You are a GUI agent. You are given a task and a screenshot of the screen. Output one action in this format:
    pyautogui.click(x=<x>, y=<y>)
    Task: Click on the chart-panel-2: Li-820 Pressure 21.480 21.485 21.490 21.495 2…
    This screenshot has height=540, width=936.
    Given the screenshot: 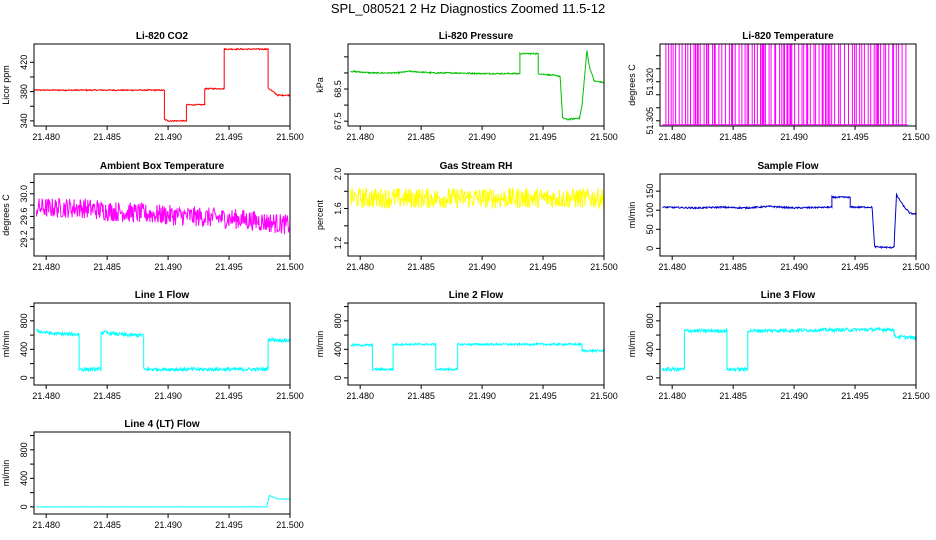 What is the action you would take?
    pyautogui.click(x=466, y=86)
    